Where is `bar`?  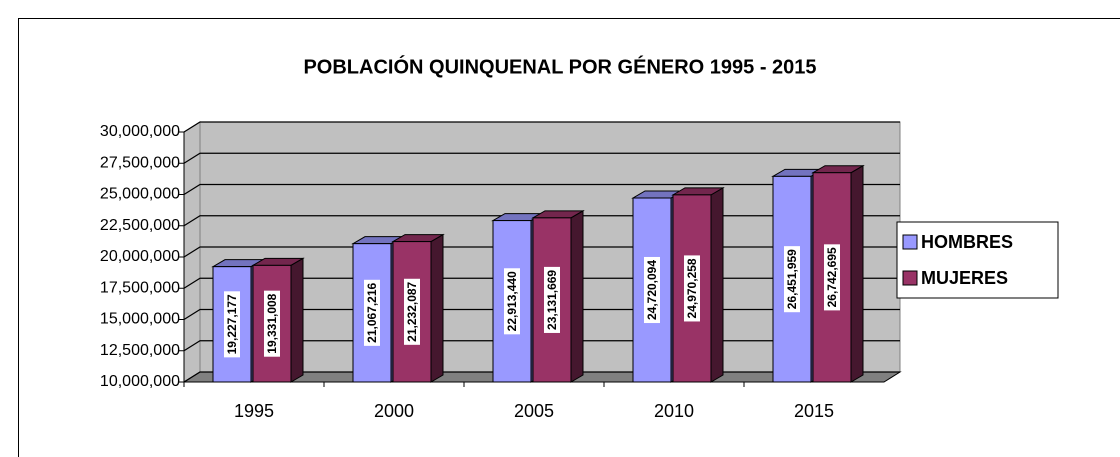
bar is located at coordinates (692, 288).